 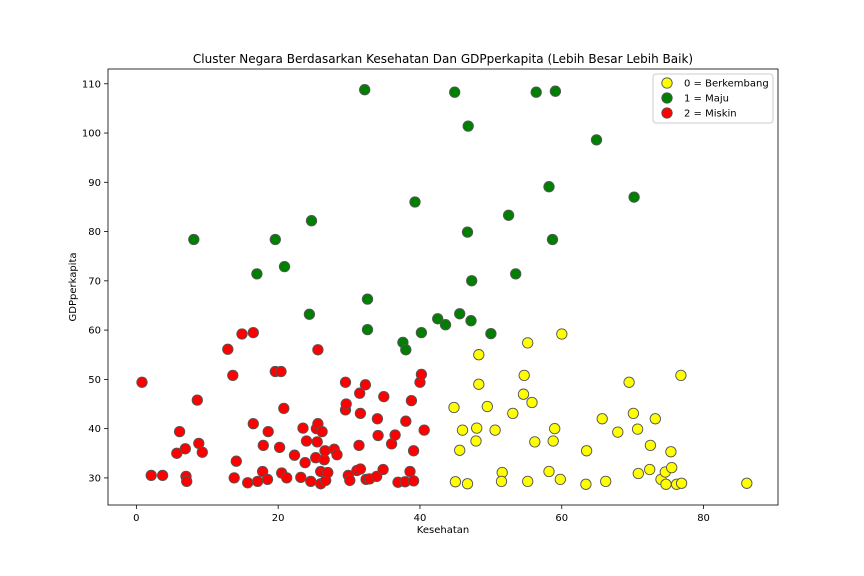 What do you see at coordinates (136, 518) in the screenshot?
I see `x-tick-label-0: 0` at bounding box center [136, 518].